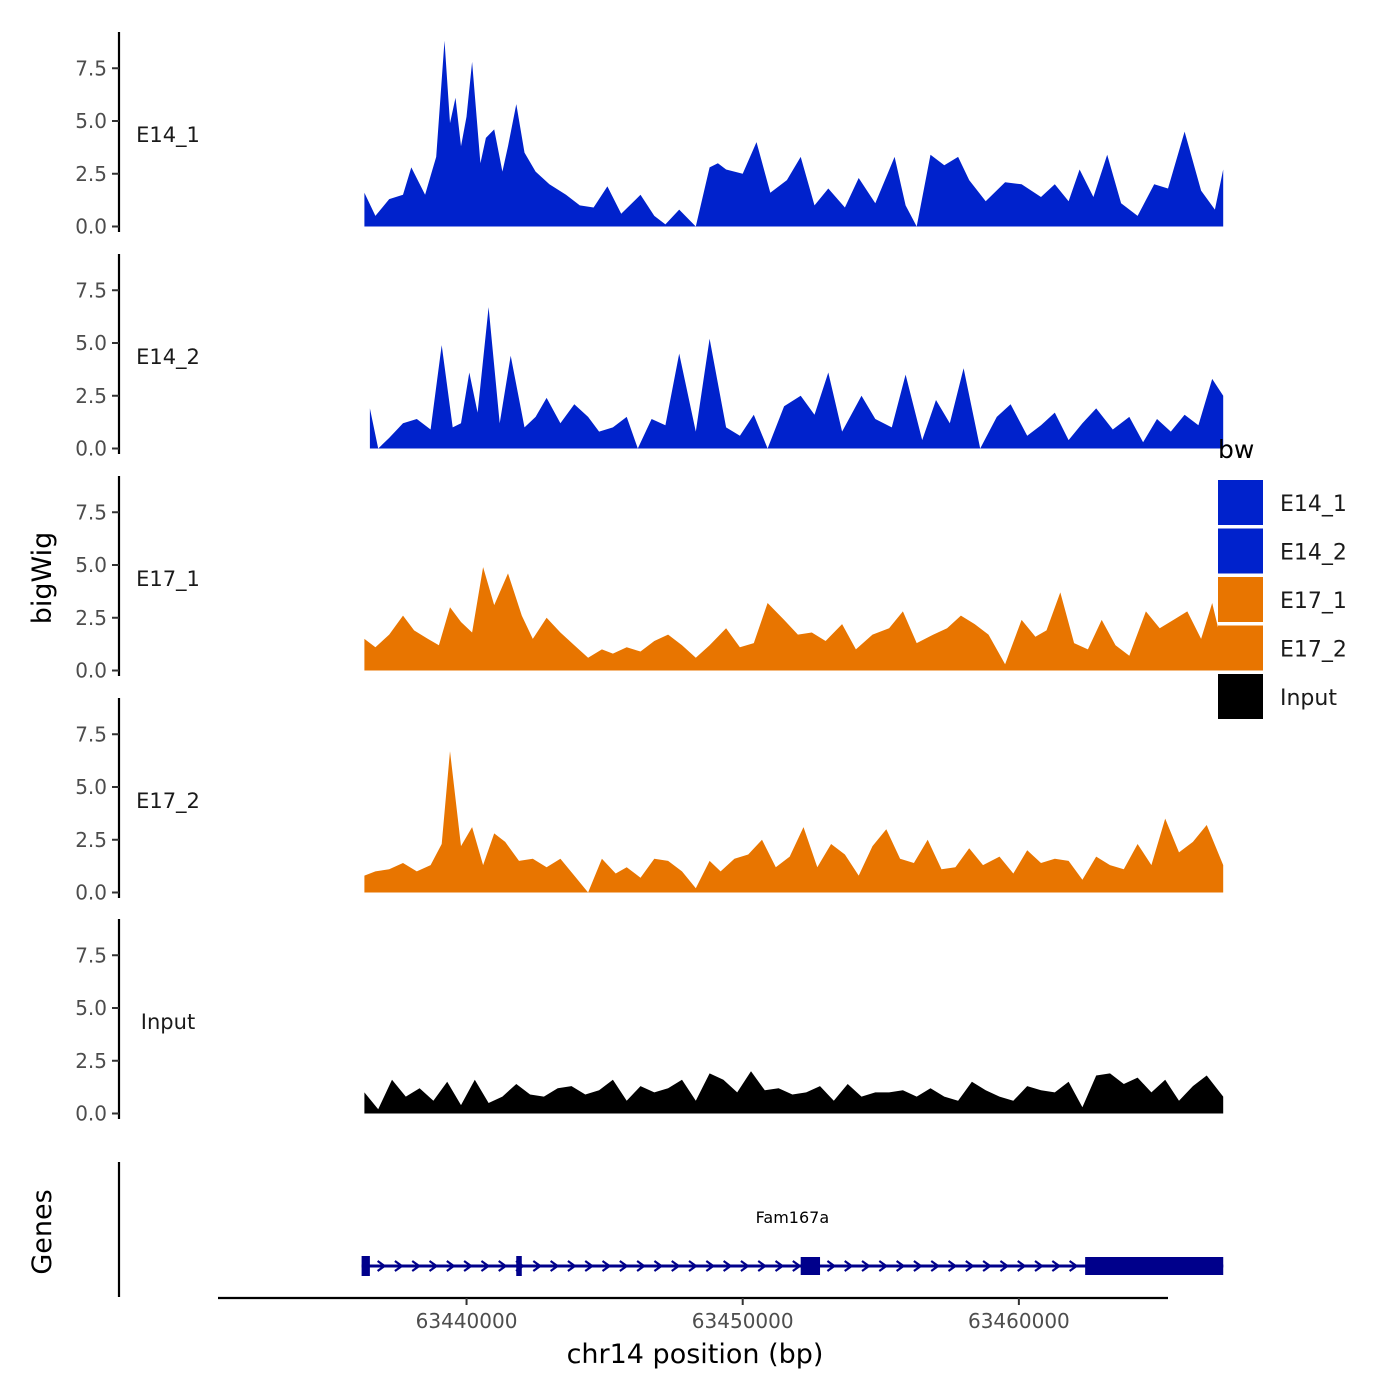  I want to click on legend-entry-E14_1: E14_1, so click(1282, 502).